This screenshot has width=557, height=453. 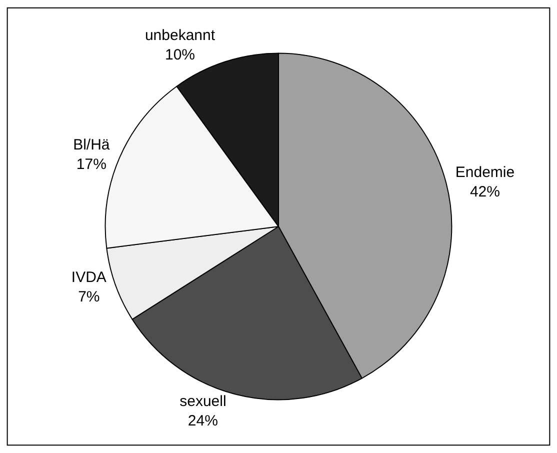 I want to click on data-label: 24%, so click(x=203, y=421).